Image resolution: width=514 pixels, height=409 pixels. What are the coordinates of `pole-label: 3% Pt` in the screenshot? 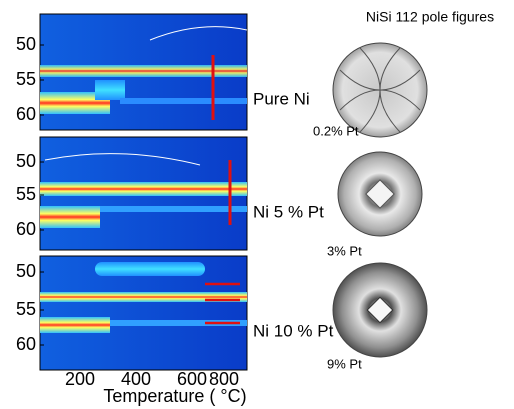 It's located at (344, 250).